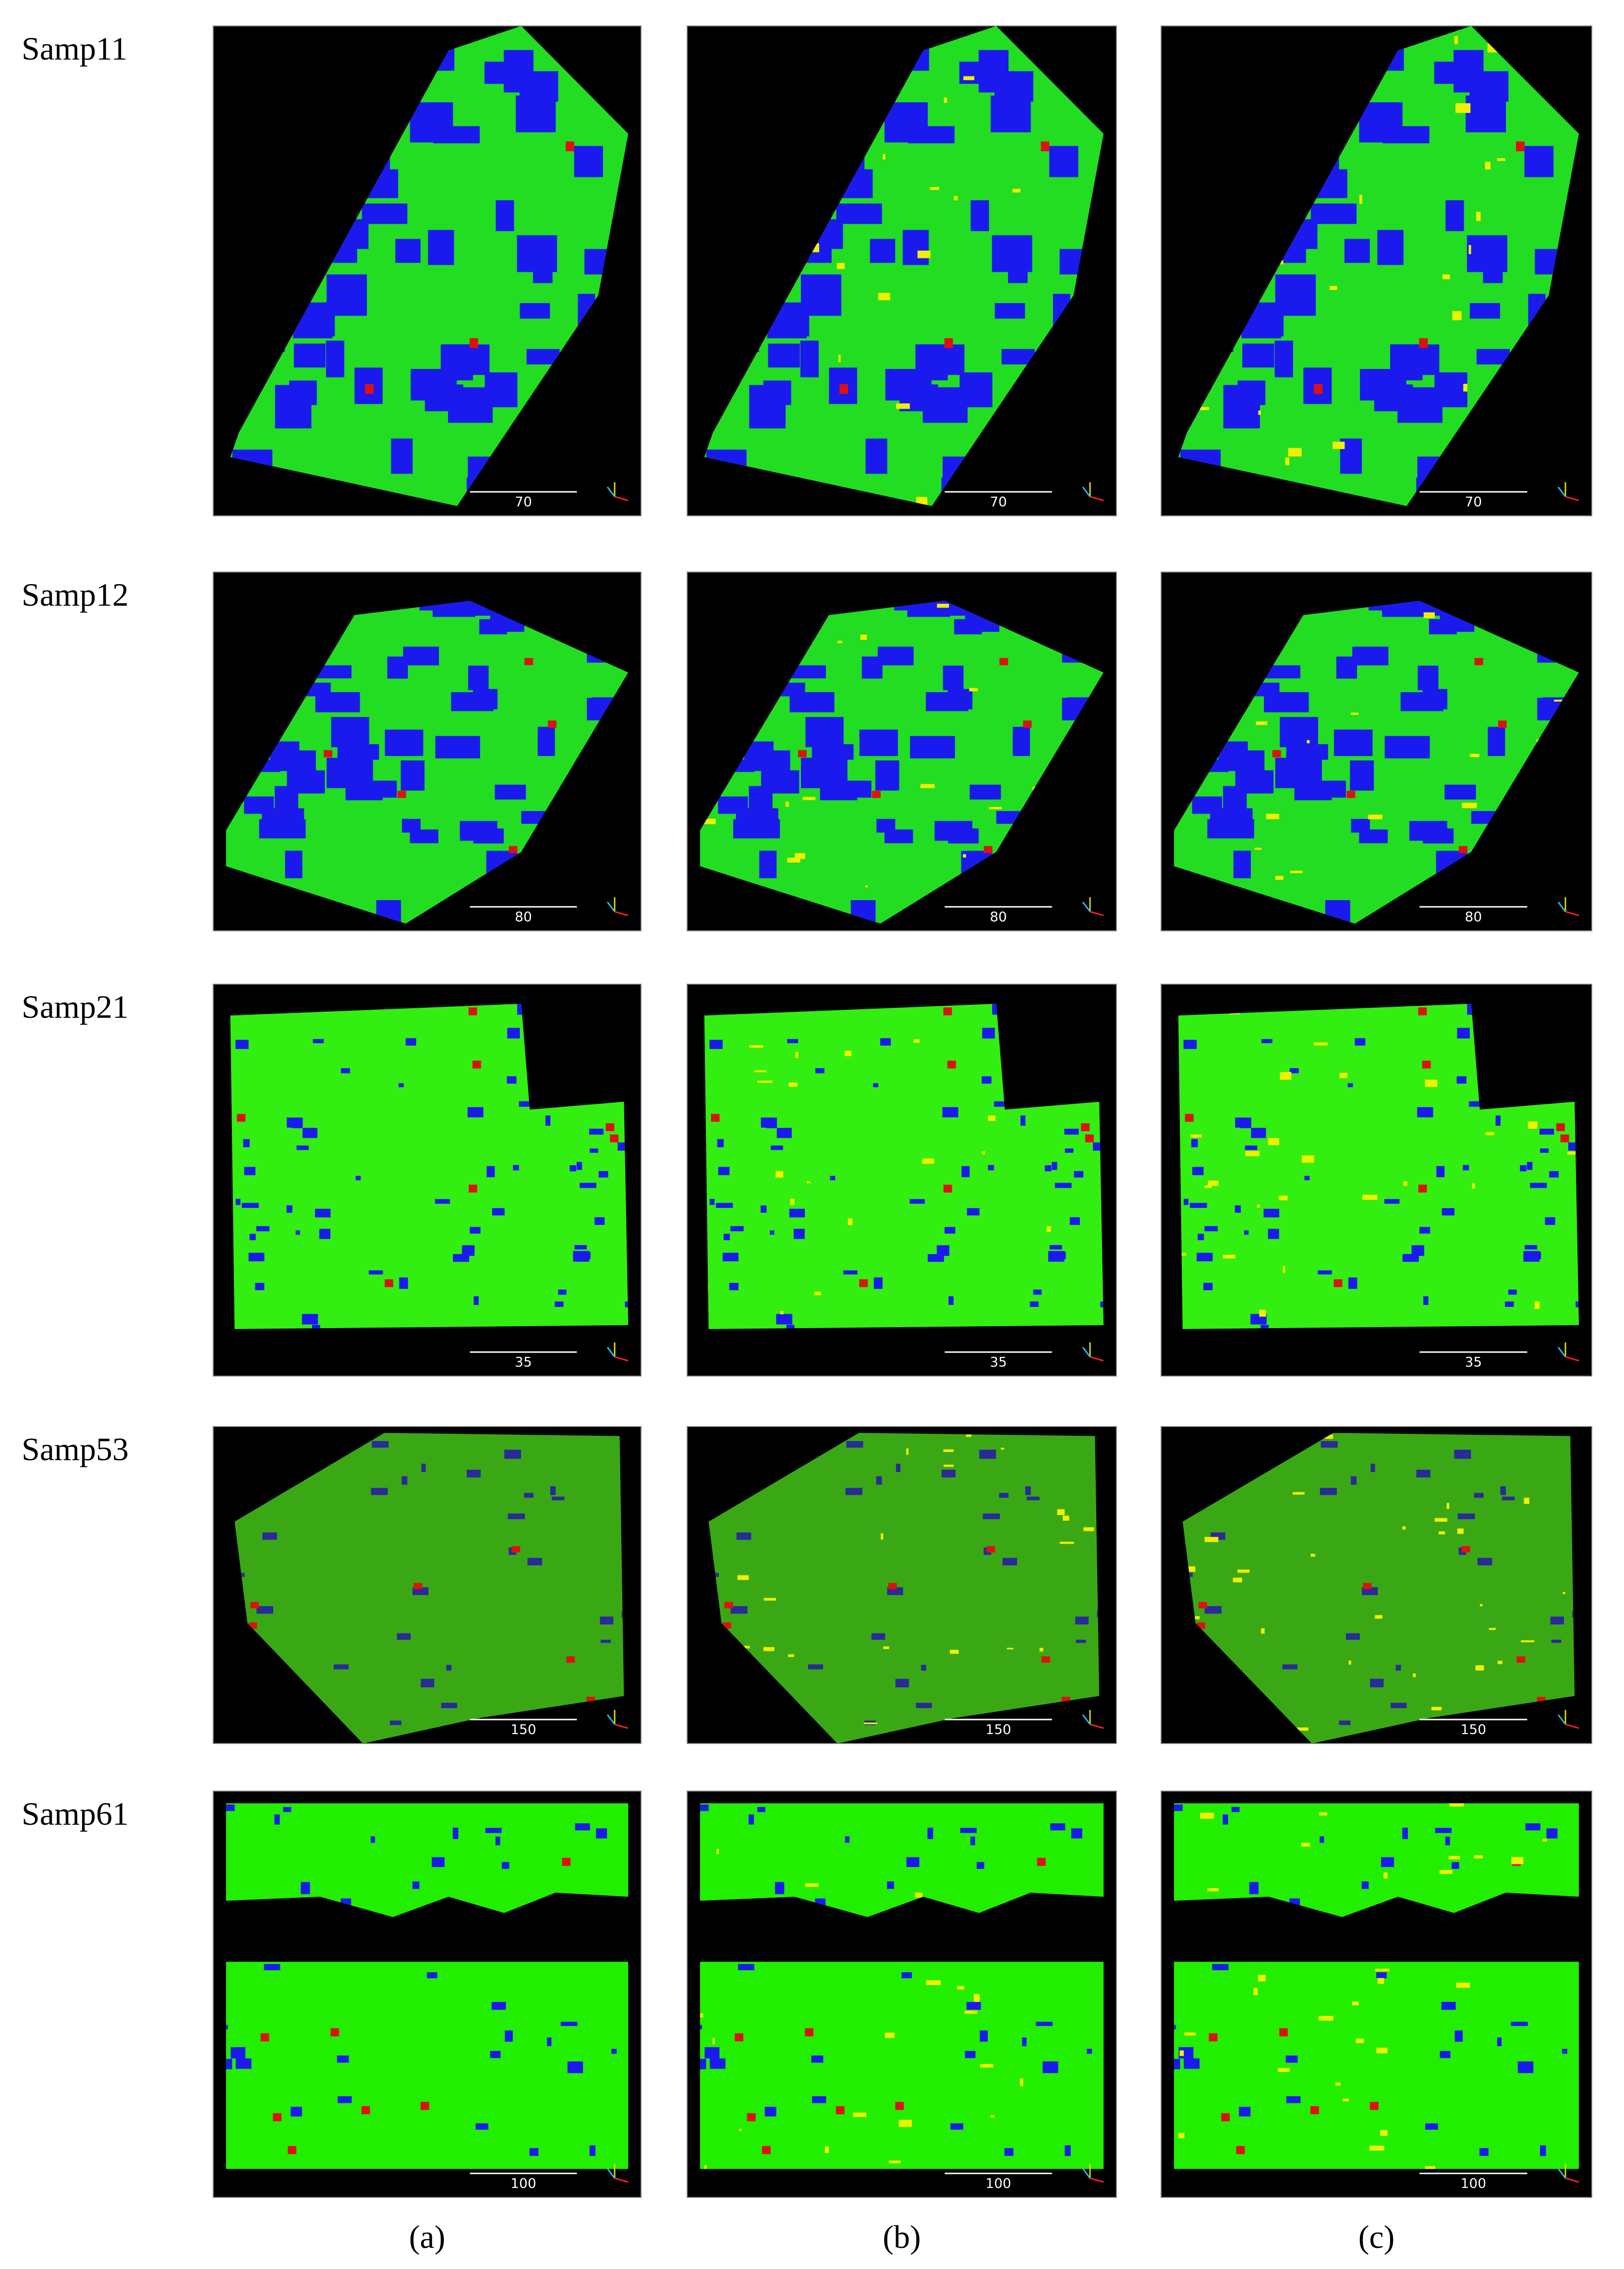 The width and height of the screenshot is (1624, 2269). I want to click on axis-icon, so click(1086, 1720).